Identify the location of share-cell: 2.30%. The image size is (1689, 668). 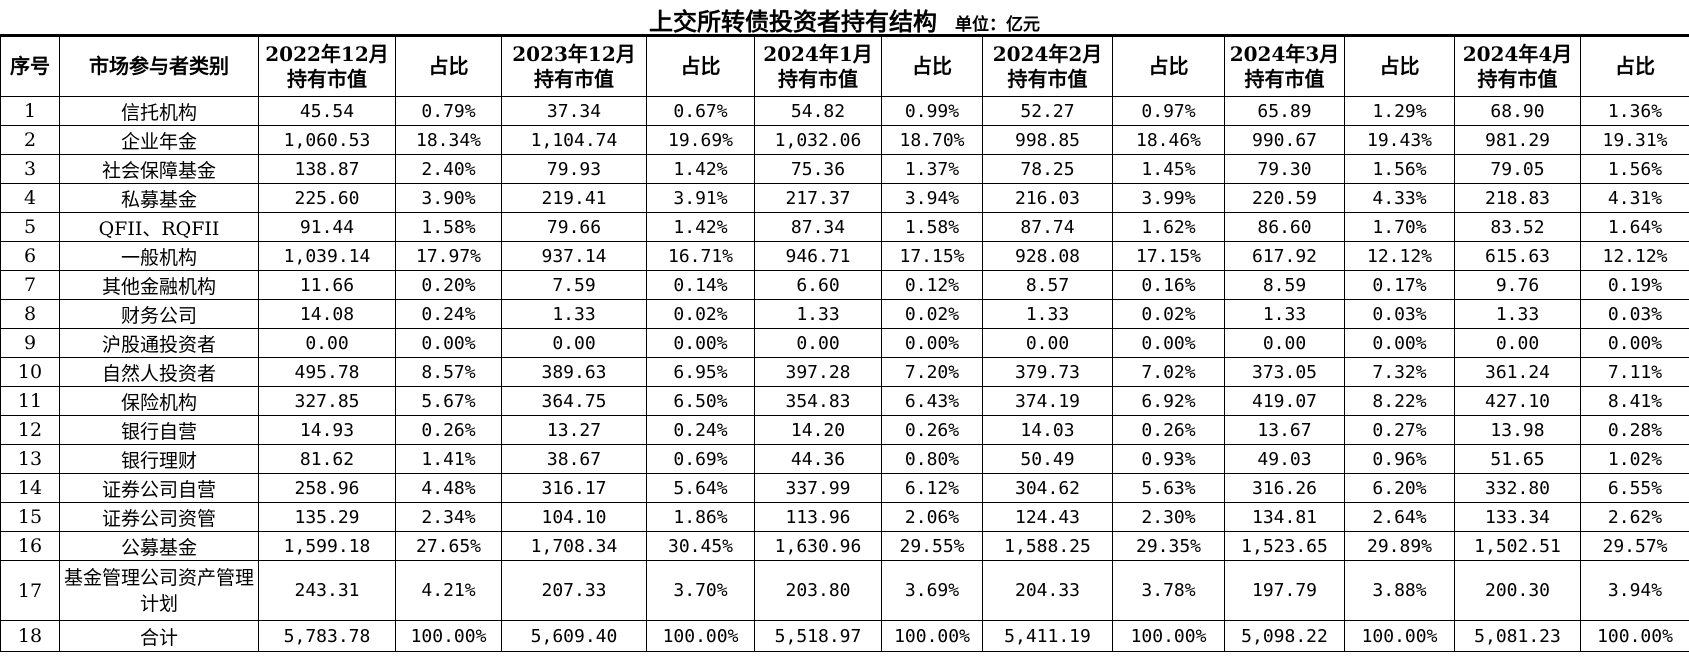
(1168, 517).